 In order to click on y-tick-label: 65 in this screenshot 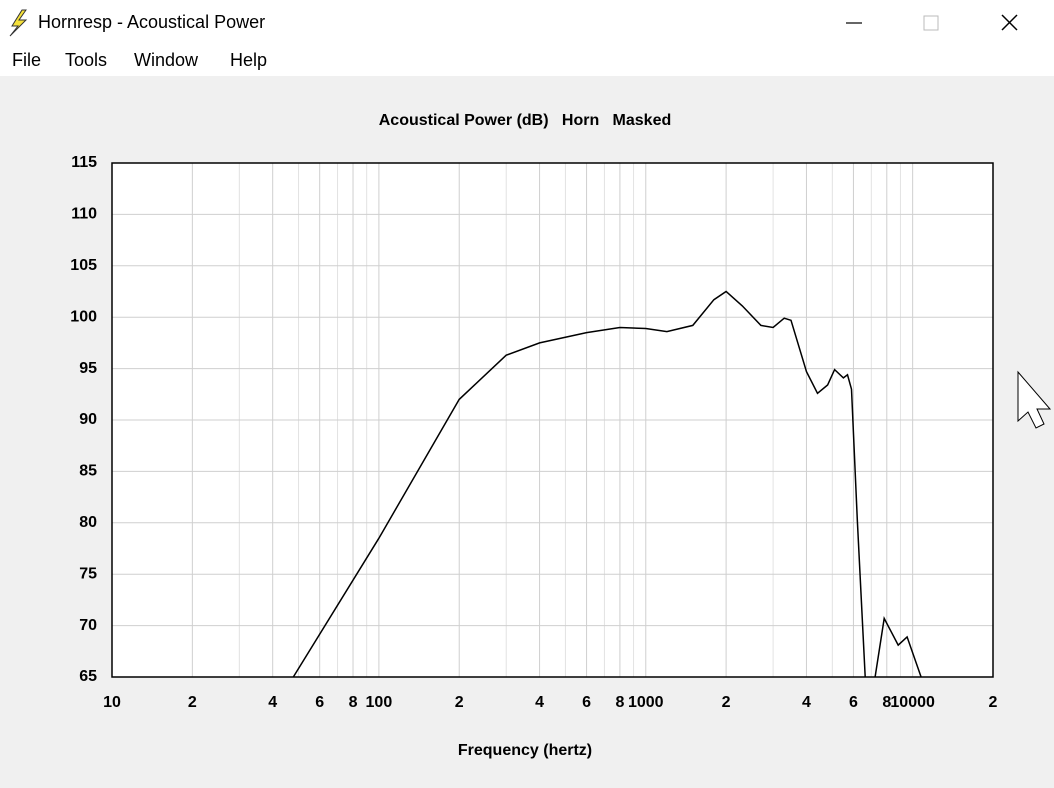, I will do `click(88, 676)`.